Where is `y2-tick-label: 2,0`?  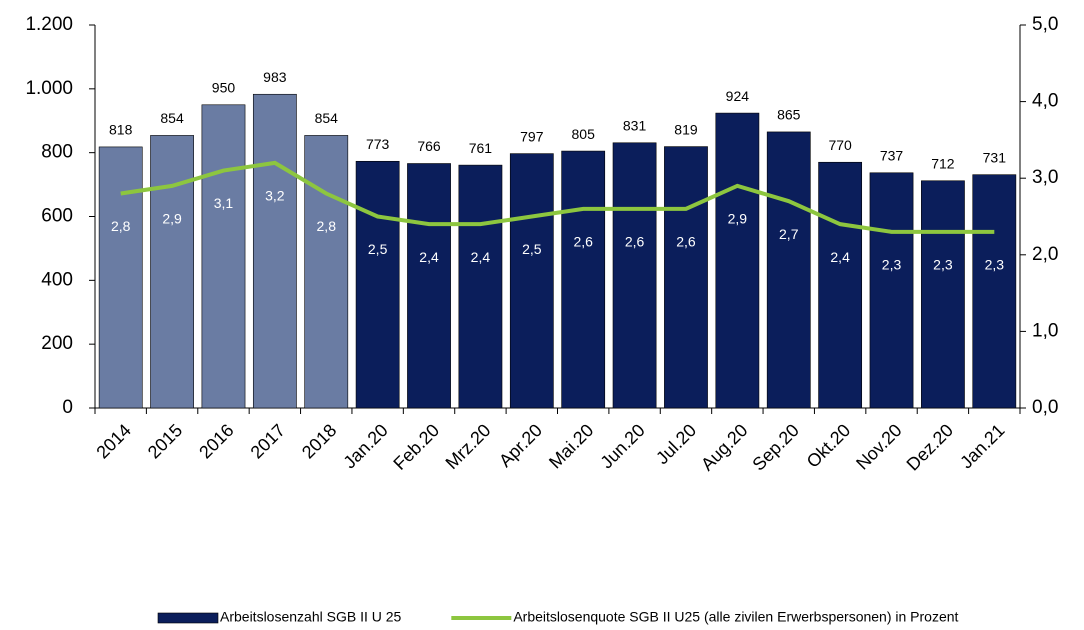
y2-tick-label: 2,0 is located at coordinates (1045, 254).